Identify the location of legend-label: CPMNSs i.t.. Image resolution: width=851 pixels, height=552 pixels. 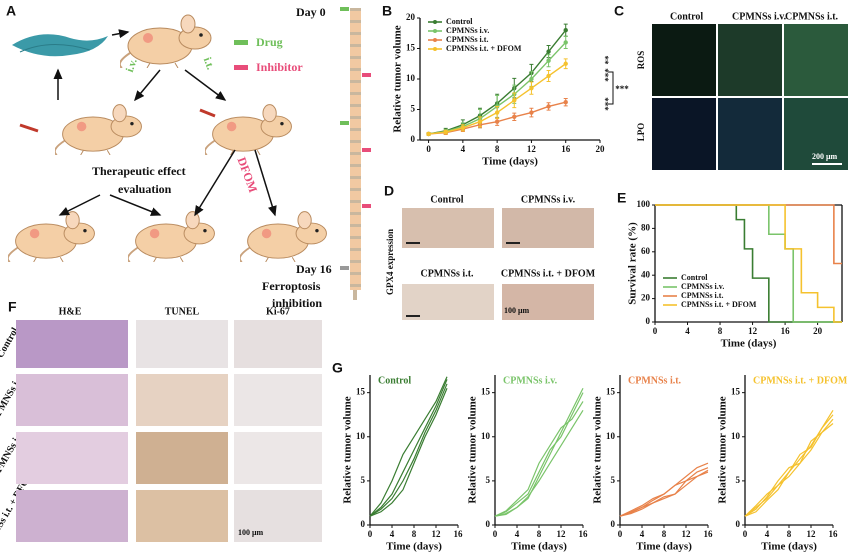
(467, 39).